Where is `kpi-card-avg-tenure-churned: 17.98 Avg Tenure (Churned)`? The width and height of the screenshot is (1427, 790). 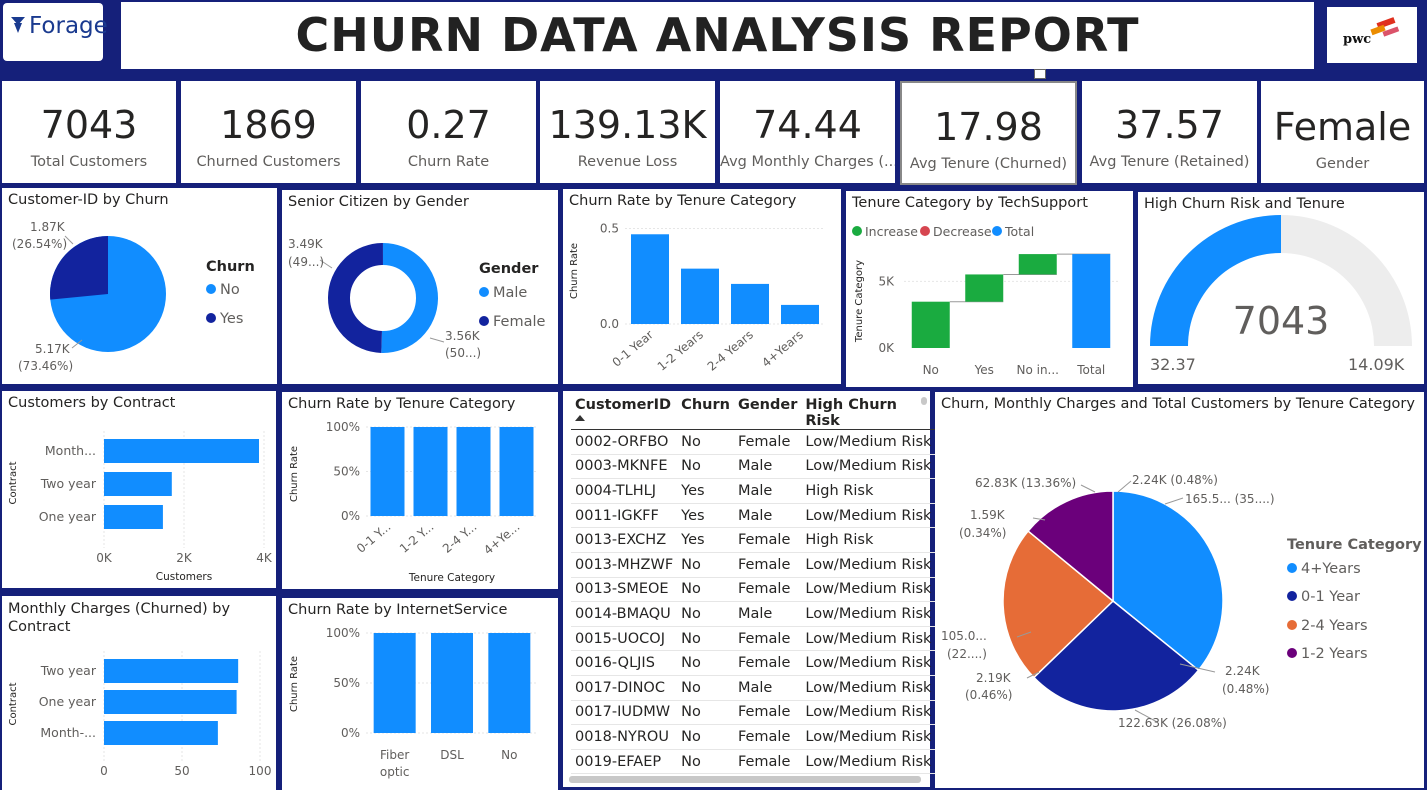 kpi-card-avg-tenure-churned: 17.98 Avg Tenure (Churned) is located at coordinates (988, 127).